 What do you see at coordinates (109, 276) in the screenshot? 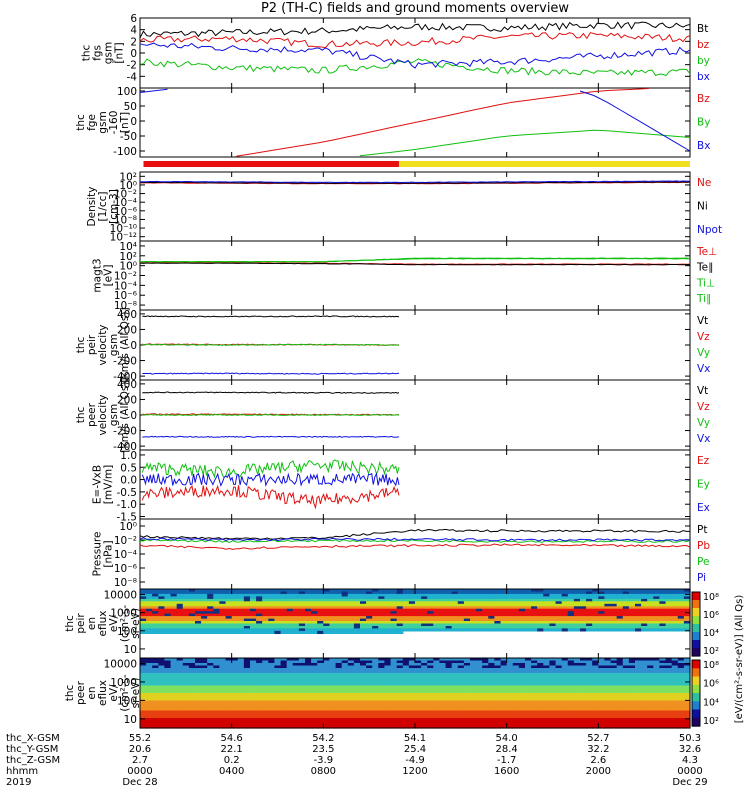
I see `y-axis-label-line: [eV]` at bounding box center [109, 276].